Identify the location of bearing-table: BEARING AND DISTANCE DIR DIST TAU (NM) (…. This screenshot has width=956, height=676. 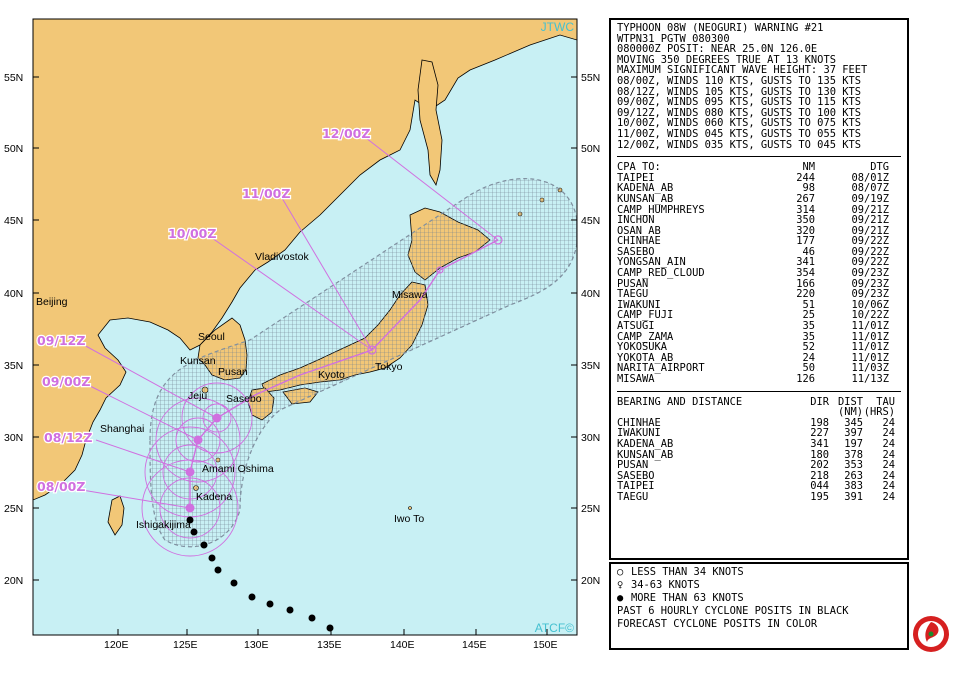
(759, 449).